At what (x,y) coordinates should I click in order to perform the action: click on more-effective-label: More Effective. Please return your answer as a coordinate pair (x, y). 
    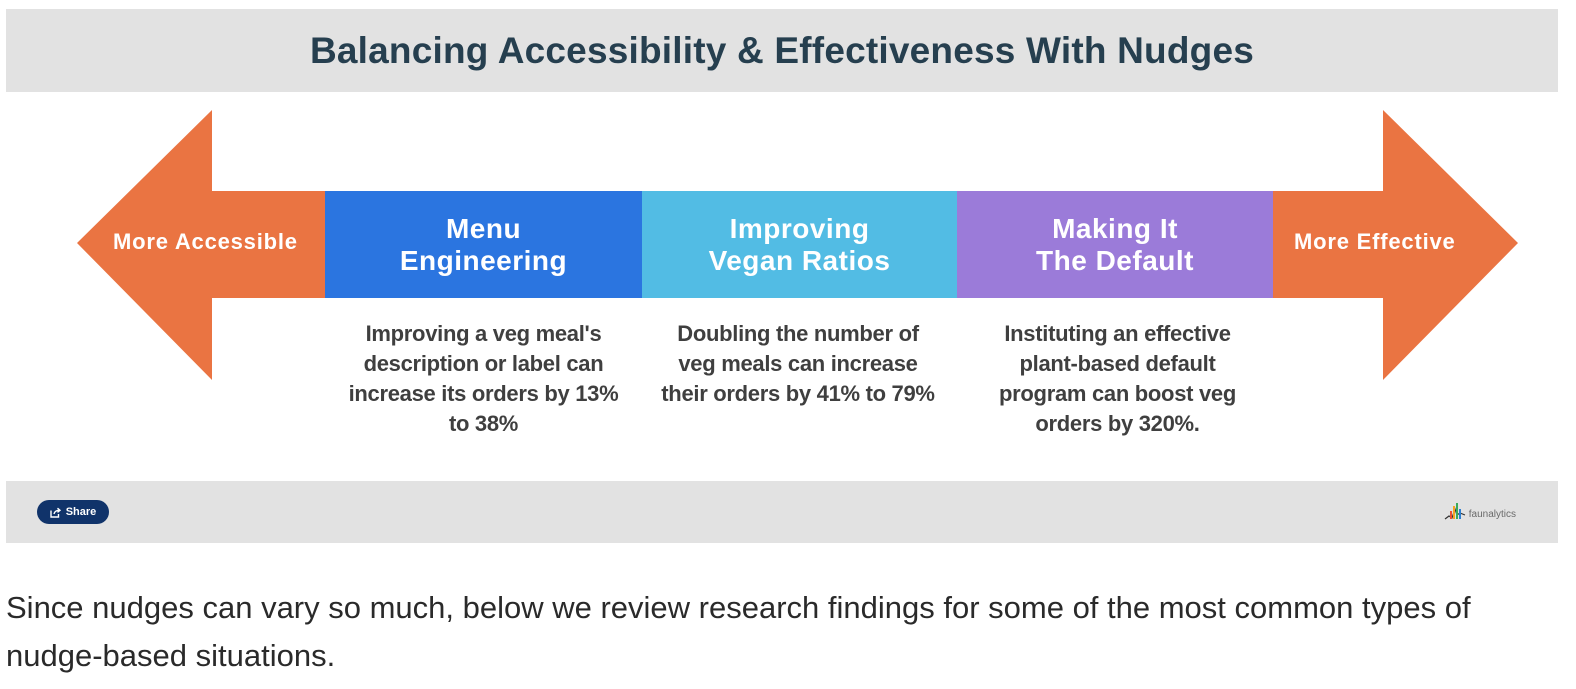
    Looking at the image, I should click on (1375, 241).